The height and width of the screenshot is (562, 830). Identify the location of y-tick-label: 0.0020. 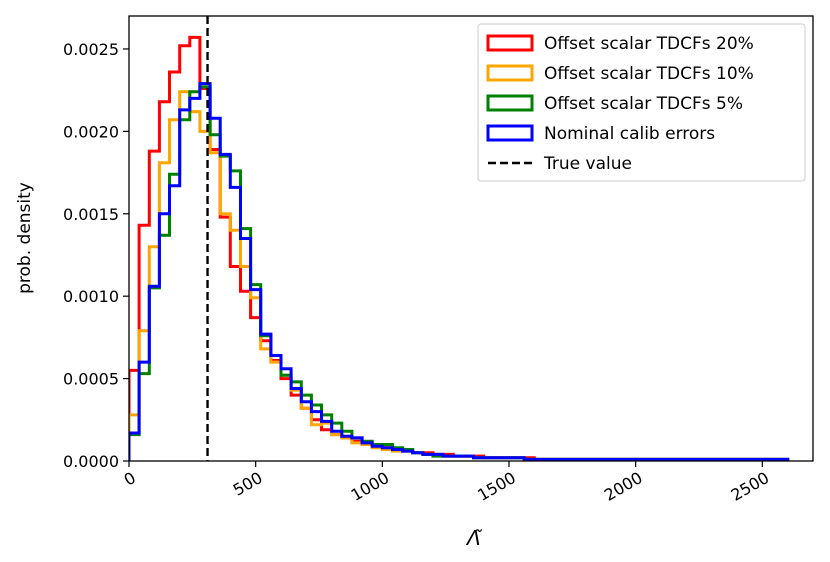
(91, 131).